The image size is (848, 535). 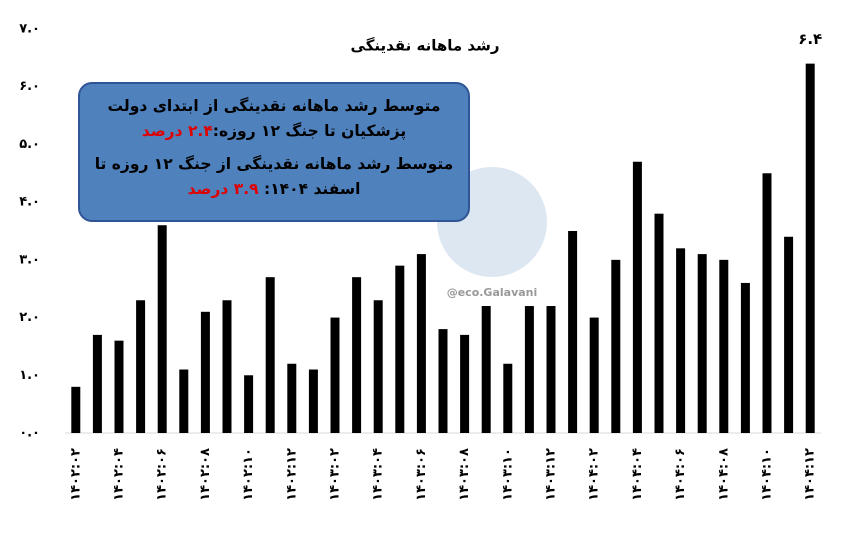 What do you see at coordinates (680, 474) in the screenshot?
I see `x-tick-label: ۱۴۰۴:۰۶` at bounding box center [680, 474].